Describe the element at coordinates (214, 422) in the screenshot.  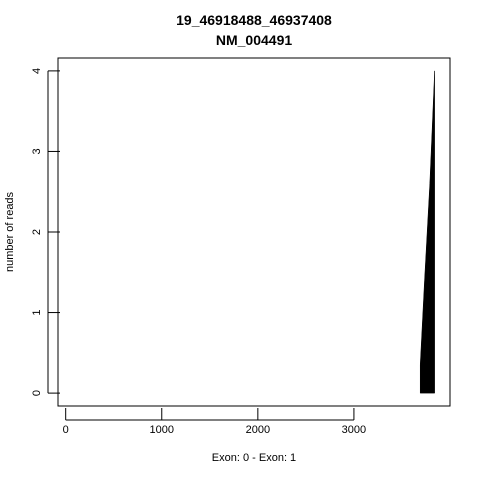
I see `x-axis: 0 1000 2000 3000` at that location.